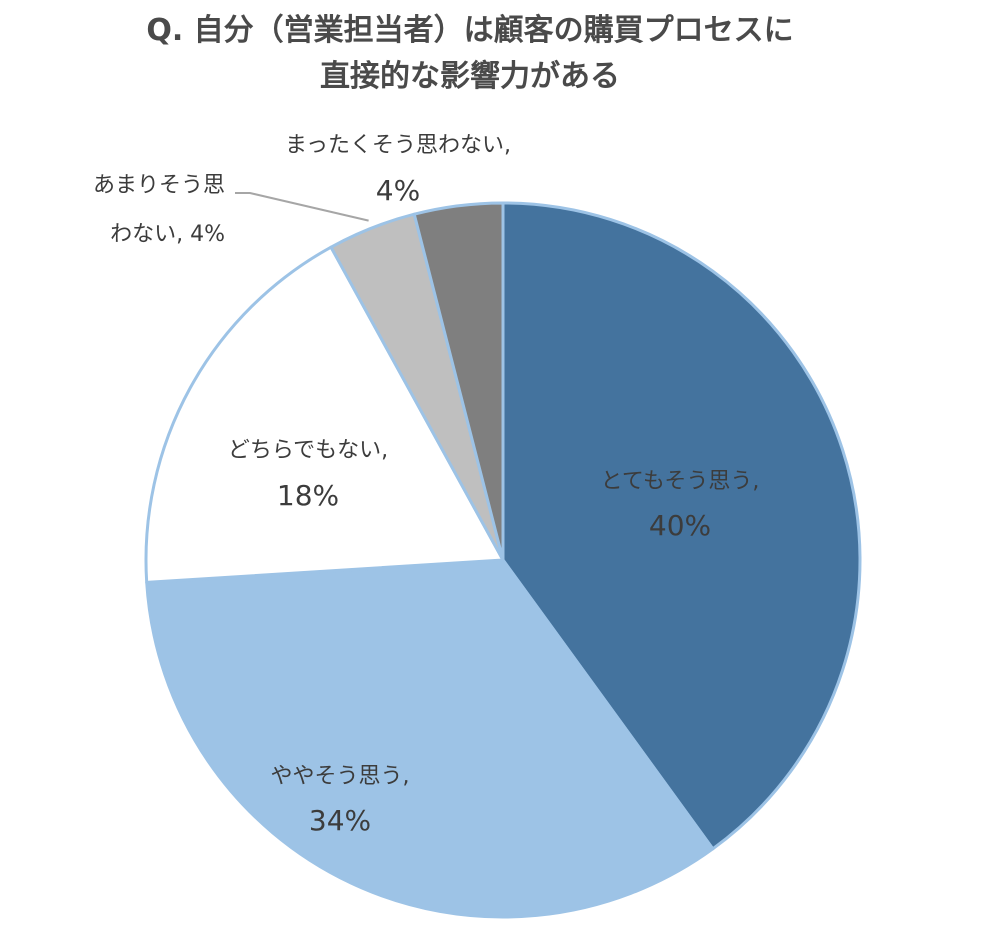 Image resolution: width=989 pixels, height=929 pixels. I want to click on slice-label-3-line-2: わない, 4%, so click(167, 234).